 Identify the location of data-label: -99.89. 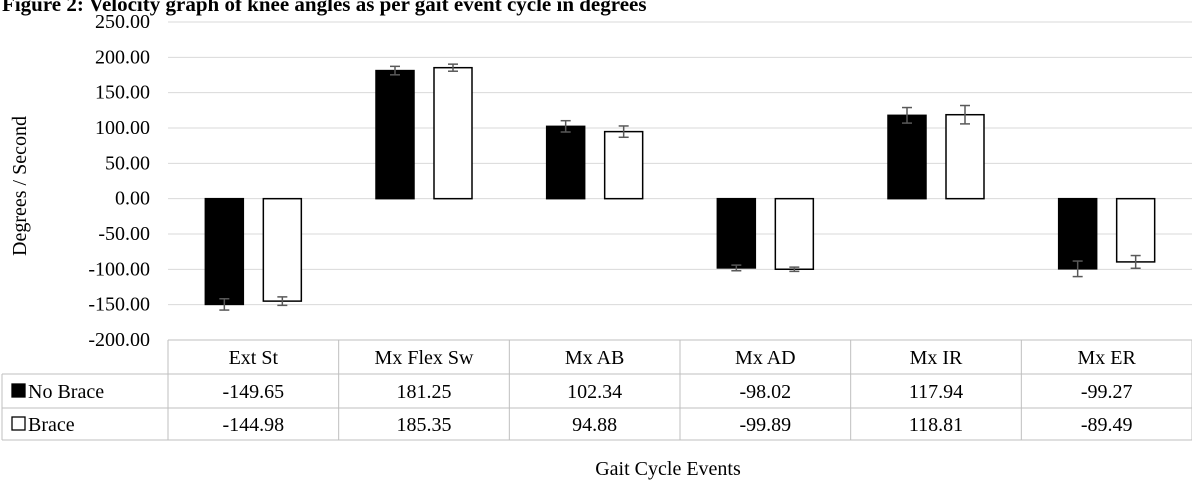
(765, 425).